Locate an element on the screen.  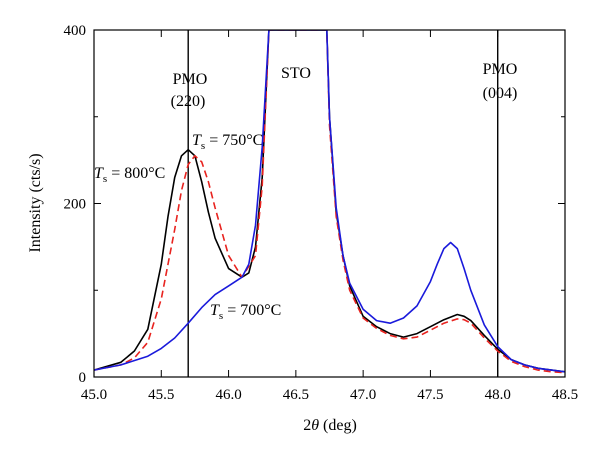
series-label-800: Ts = 800°C is located at coordinates (129, 175).